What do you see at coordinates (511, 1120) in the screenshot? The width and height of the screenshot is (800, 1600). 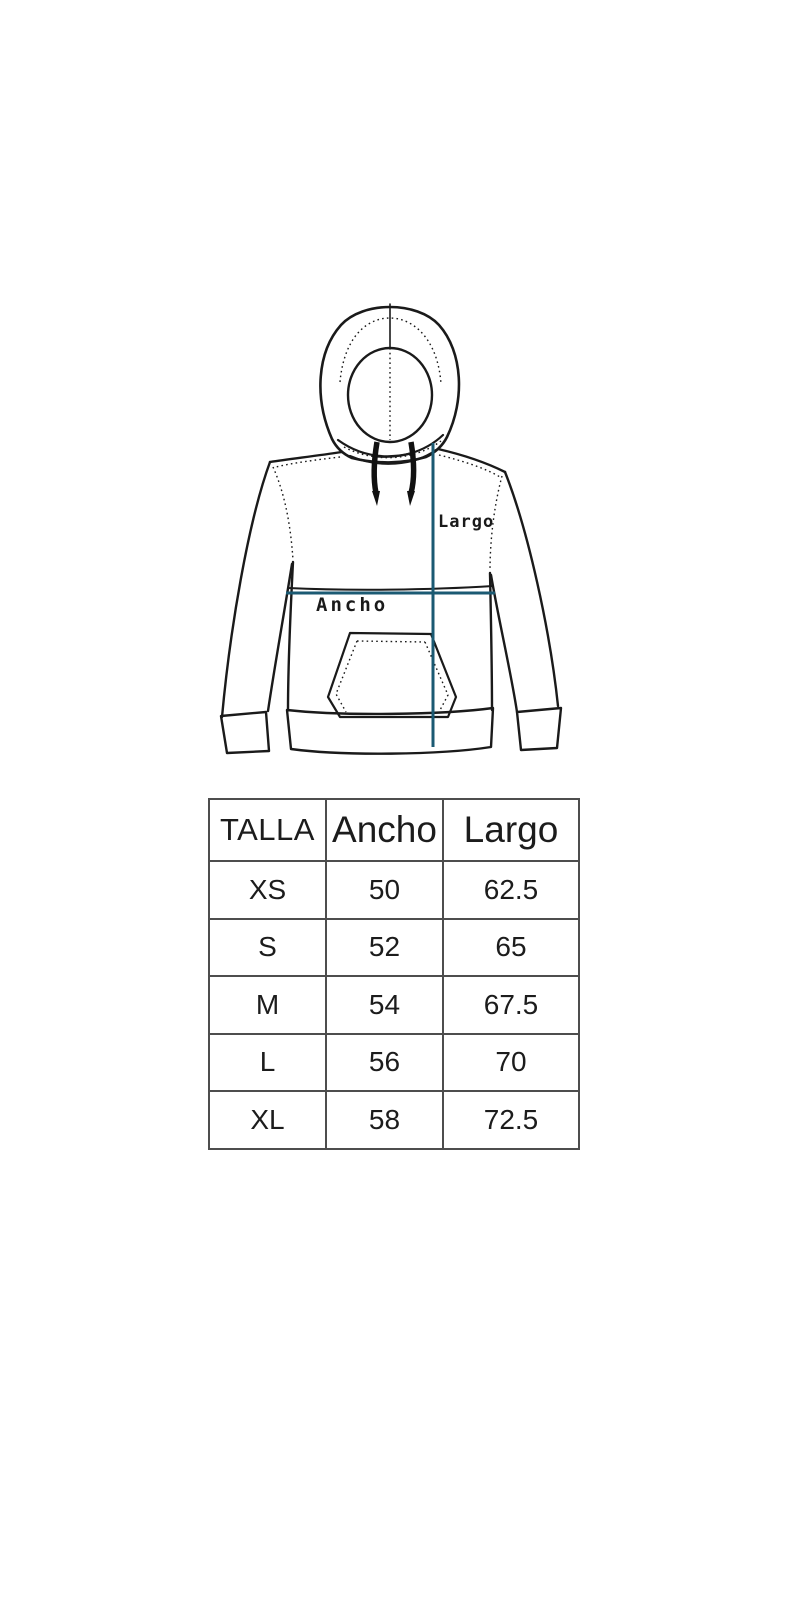 I see `cell-largo: 72.5` at bounding box center [511, 1120].